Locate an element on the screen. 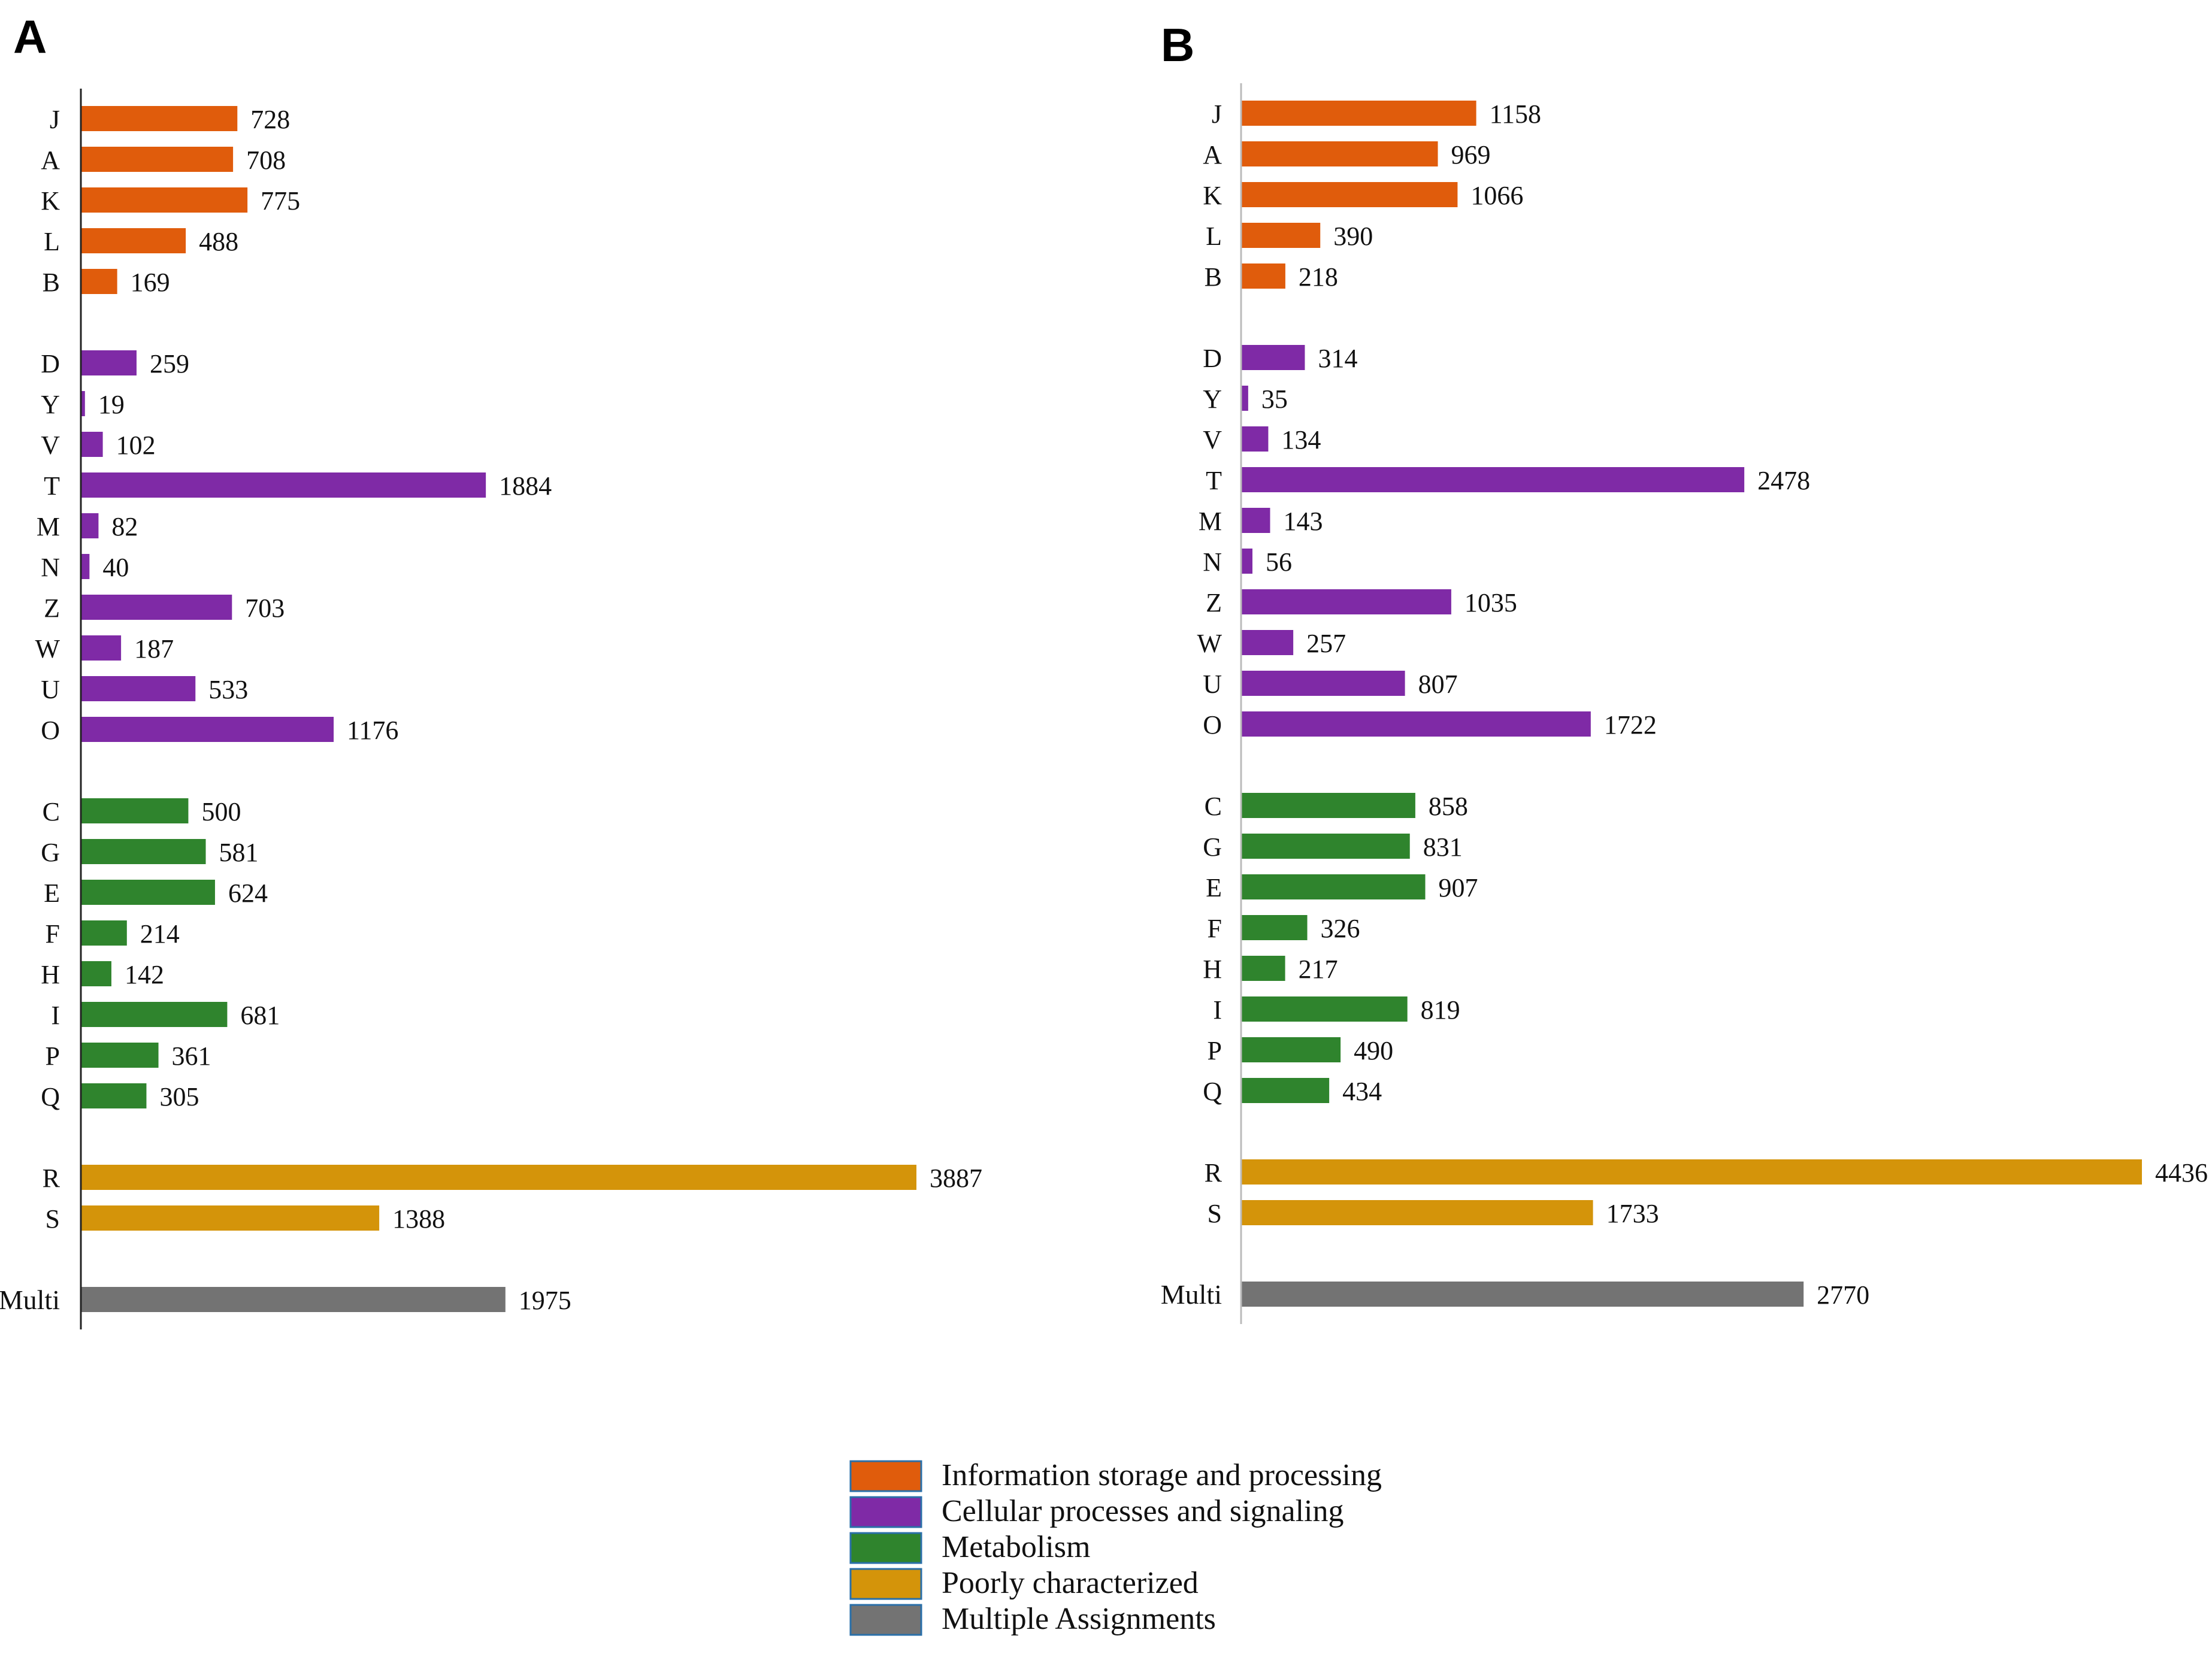 The image size is (2212, 1660). value-label-l: 488 is located at coordinates (219, 241).